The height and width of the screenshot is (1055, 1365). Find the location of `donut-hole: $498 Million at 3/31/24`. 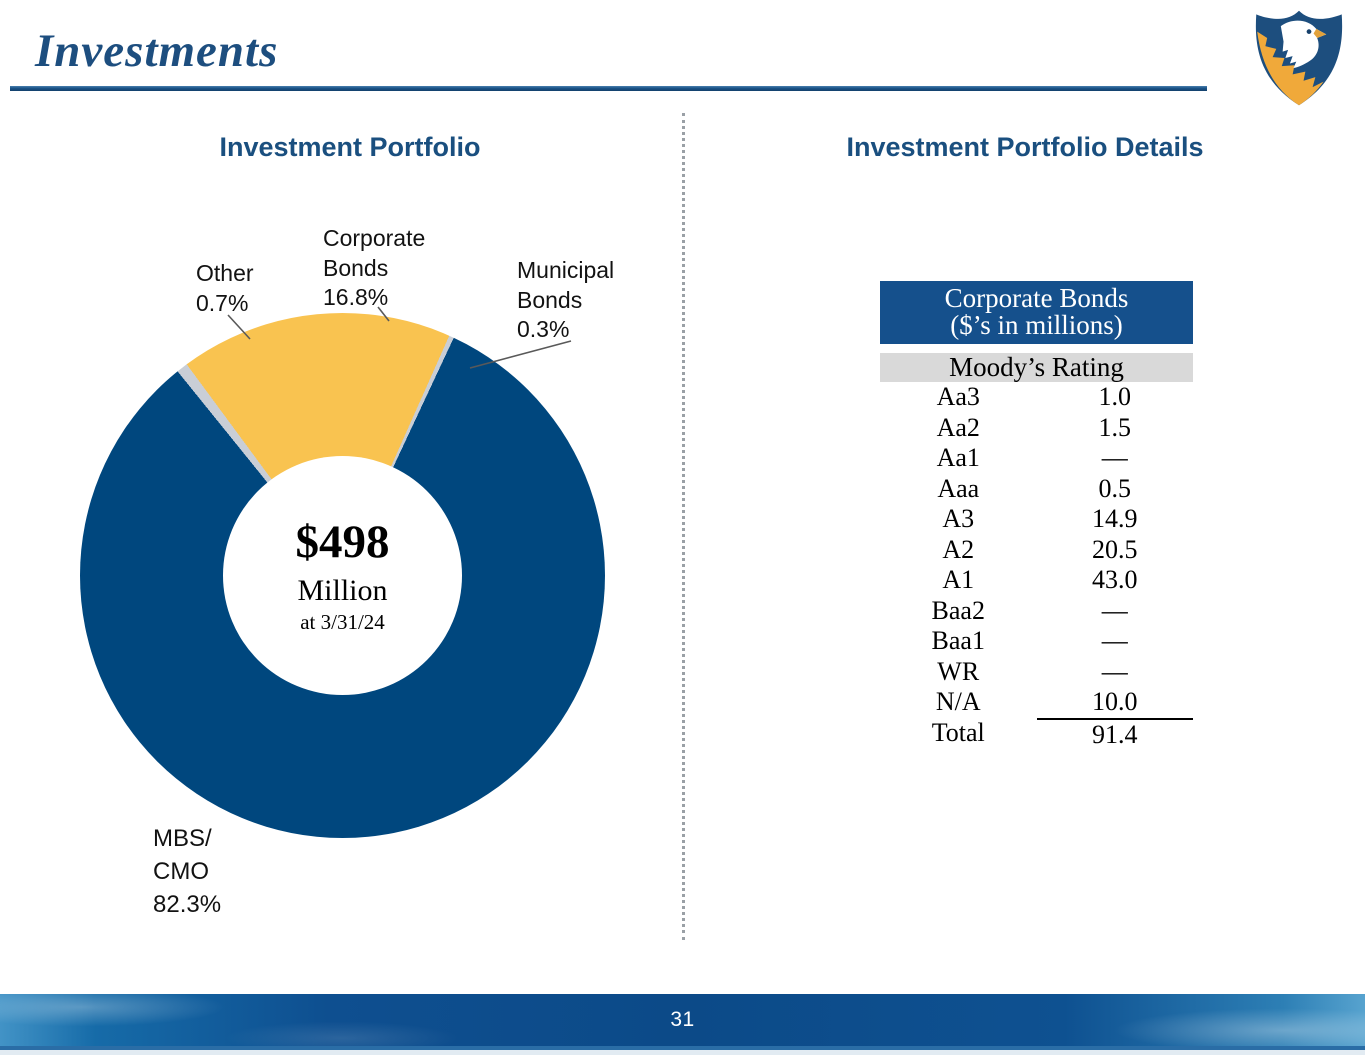

donut-hole: $498 Million at 3/31/24 is located at coordinates (342, 575).